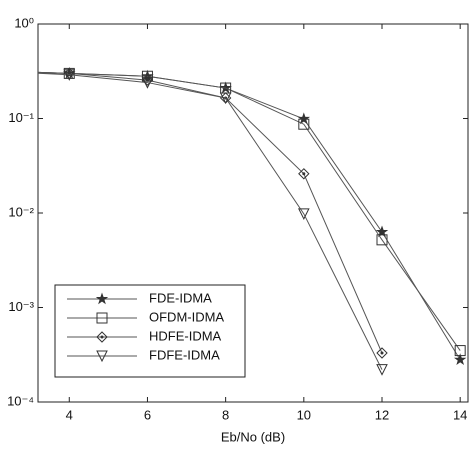 This screenshot has width=474, height=474. What do you see at coordinates (180, 297) in the screenshot?
I see `legend-label: FDE-IDMA` at bounding box center [180, 297].